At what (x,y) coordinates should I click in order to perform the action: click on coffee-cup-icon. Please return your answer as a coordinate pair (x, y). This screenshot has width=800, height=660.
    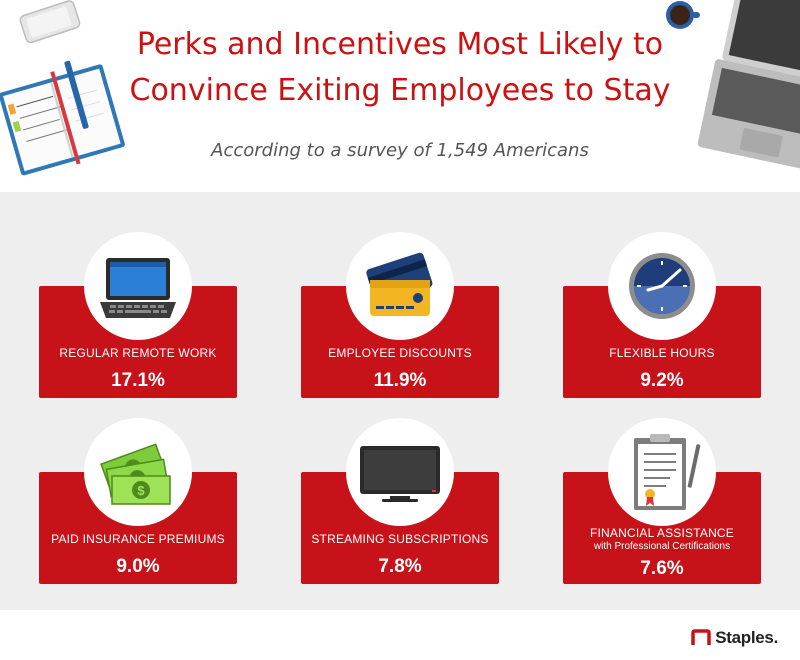
    Looking at the image, I should click on (683, 15).